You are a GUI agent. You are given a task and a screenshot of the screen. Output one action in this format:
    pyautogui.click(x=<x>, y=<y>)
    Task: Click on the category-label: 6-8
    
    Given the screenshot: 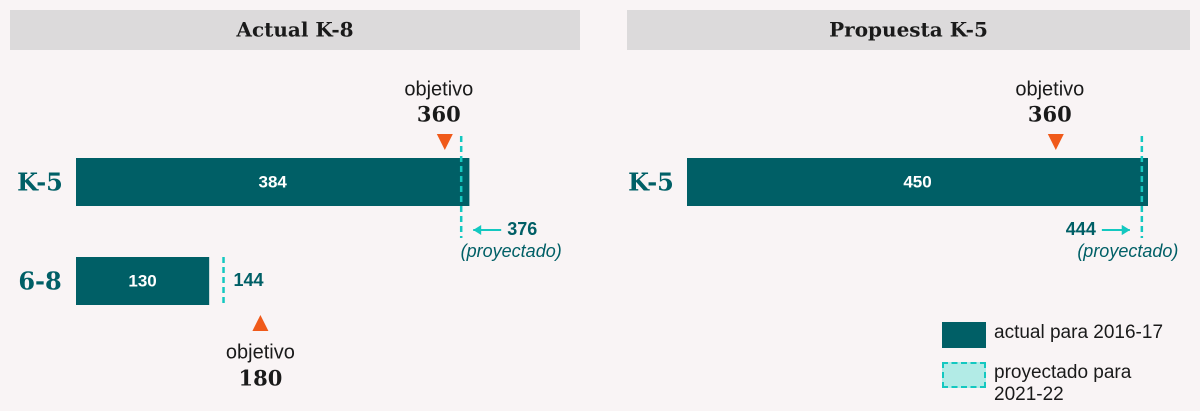 What is the action you would take?
    pyautogui.click(x=39, y=281)
    